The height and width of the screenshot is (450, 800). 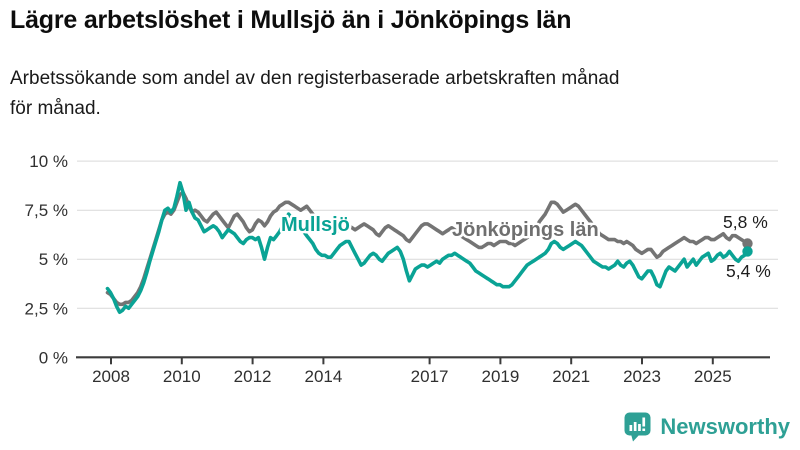 What do you see at coordinates (713, 376) in the screenshot?
I see `x-tick-label-2025: 2025` at bounding box center [713, 376].